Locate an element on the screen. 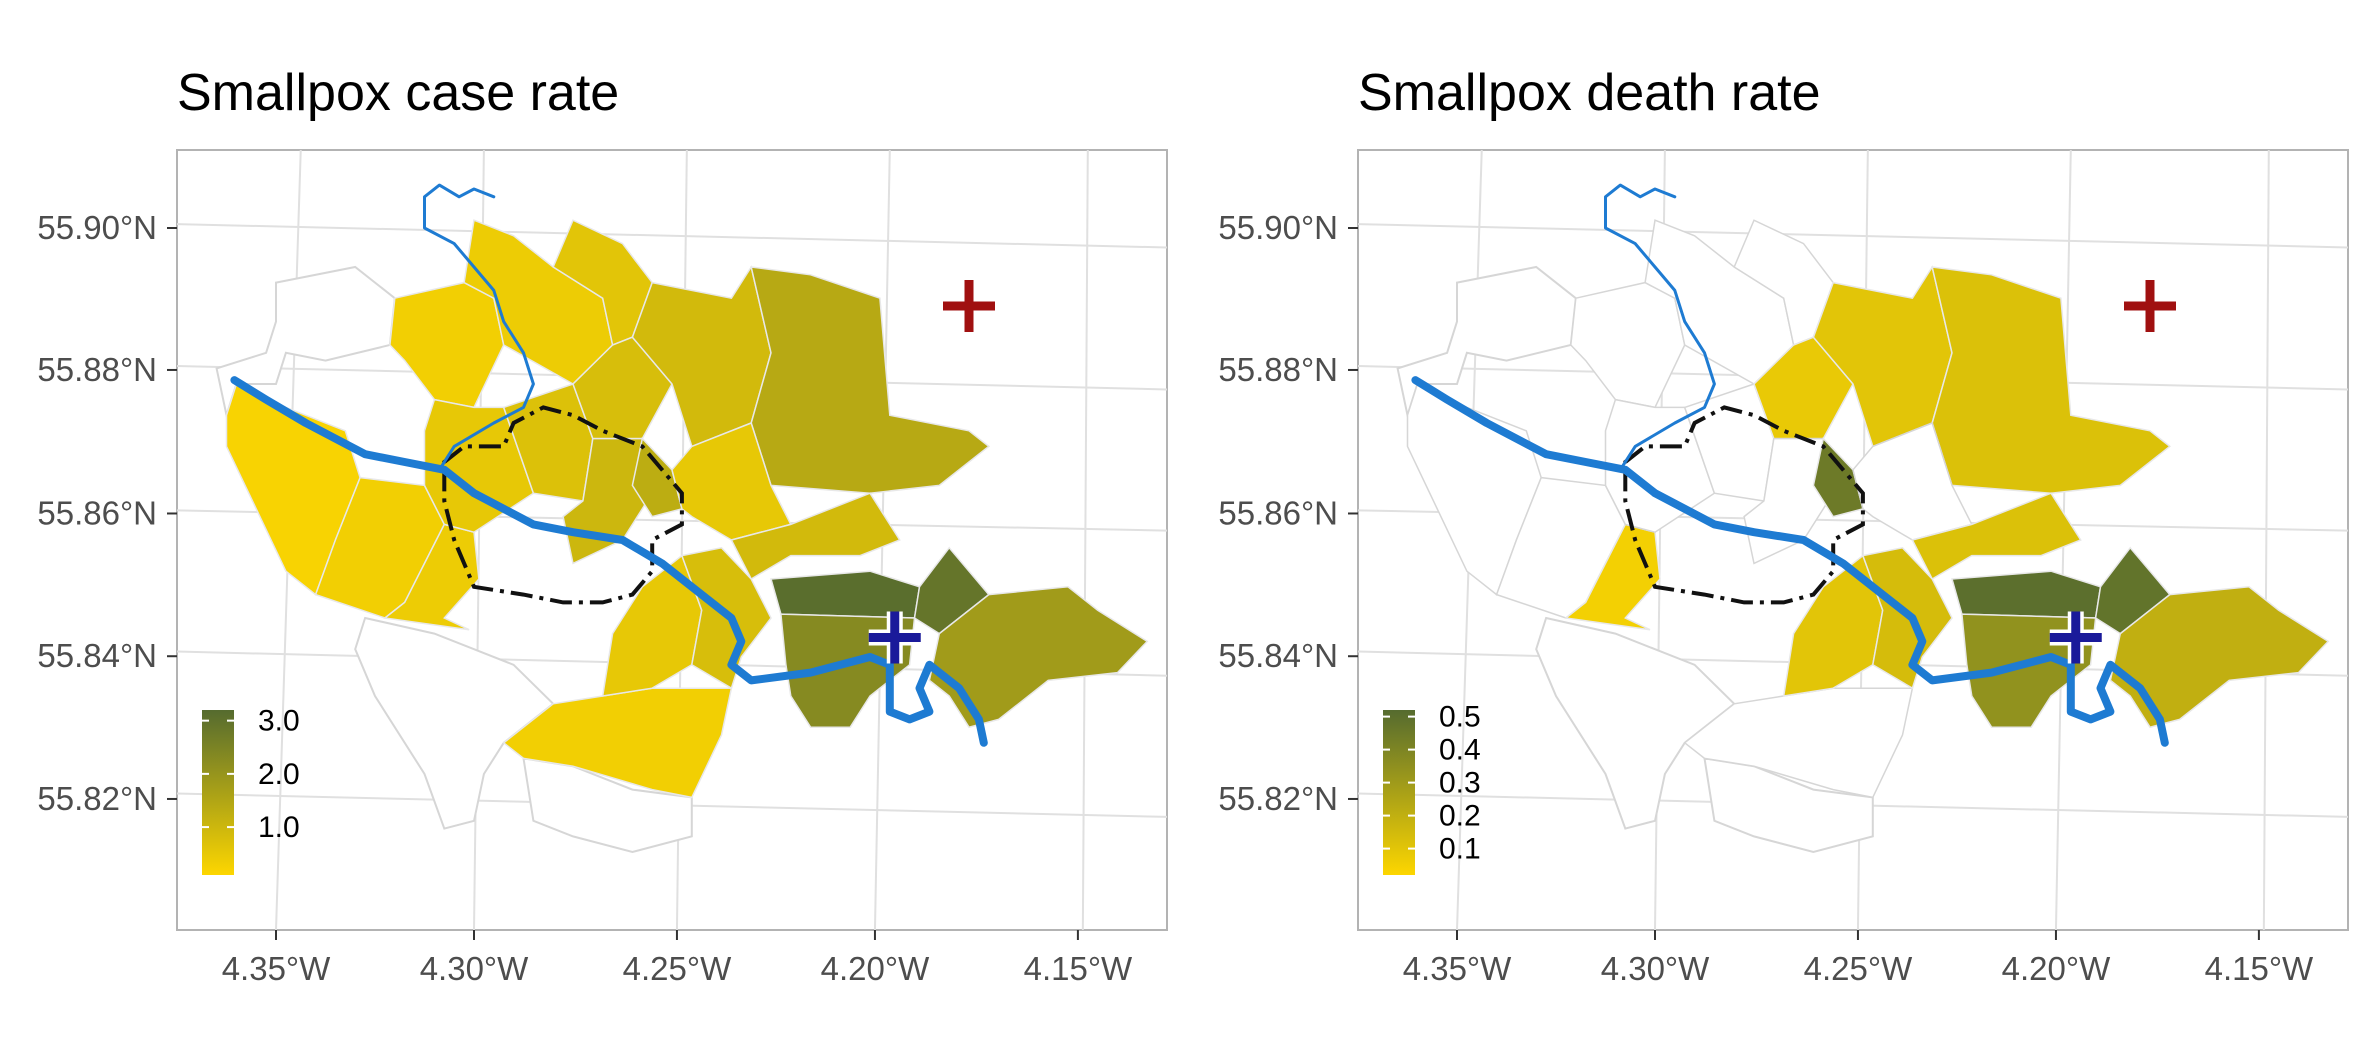 The image size is (2362, 1062). legend-label: 0.3 is located at coordinates (1460, 783).